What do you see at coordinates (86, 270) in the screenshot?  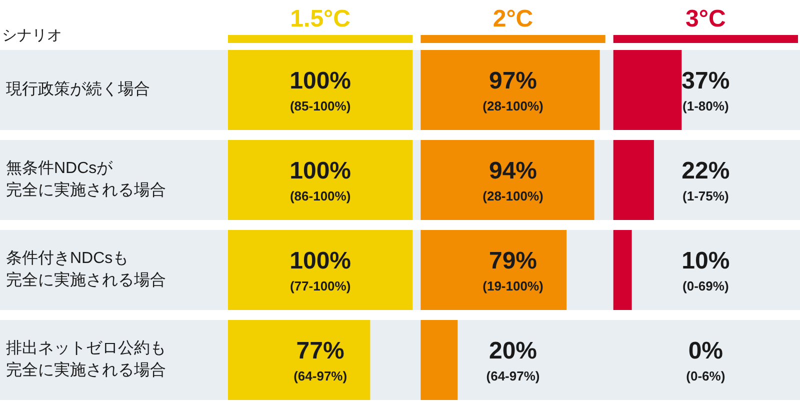 I see `y-tick-label: 条件付きNDCsも完全に実施される場合` at bounding box center [86, 270].